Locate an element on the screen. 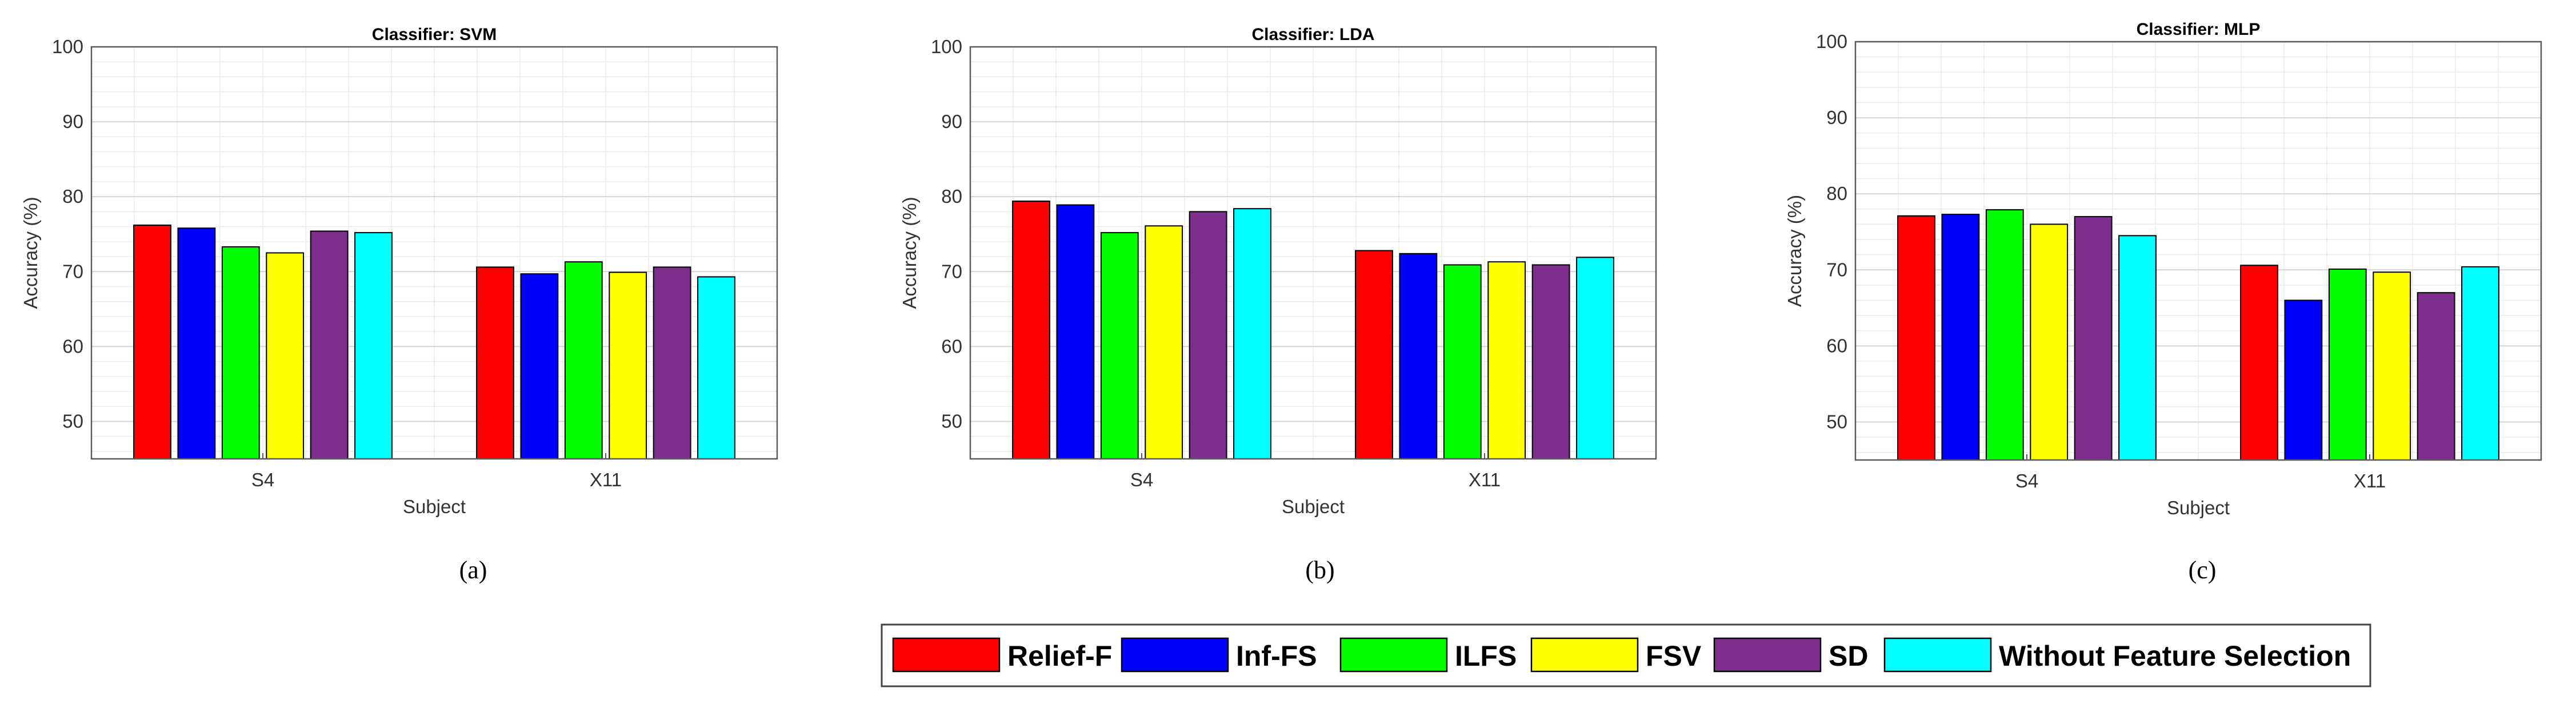 The image size is (2576, 704). legend-label: ILFS is located at coordinates (1486, 656).